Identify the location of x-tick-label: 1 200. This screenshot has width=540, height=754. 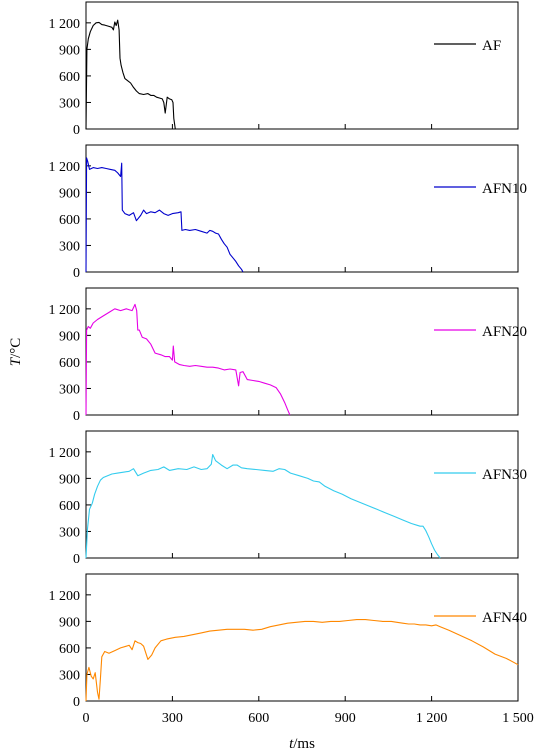
(432, 718).